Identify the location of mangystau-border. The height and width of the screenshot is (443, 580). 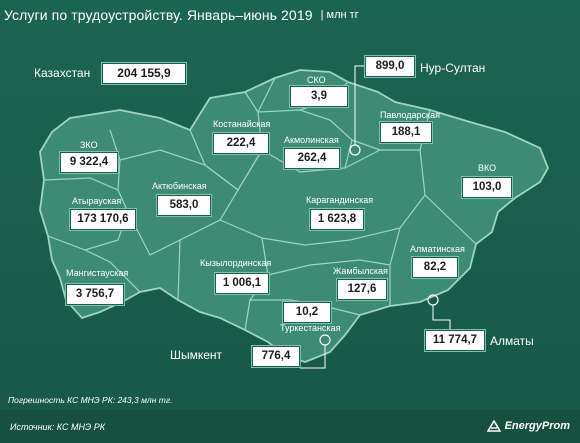
(112, 271).